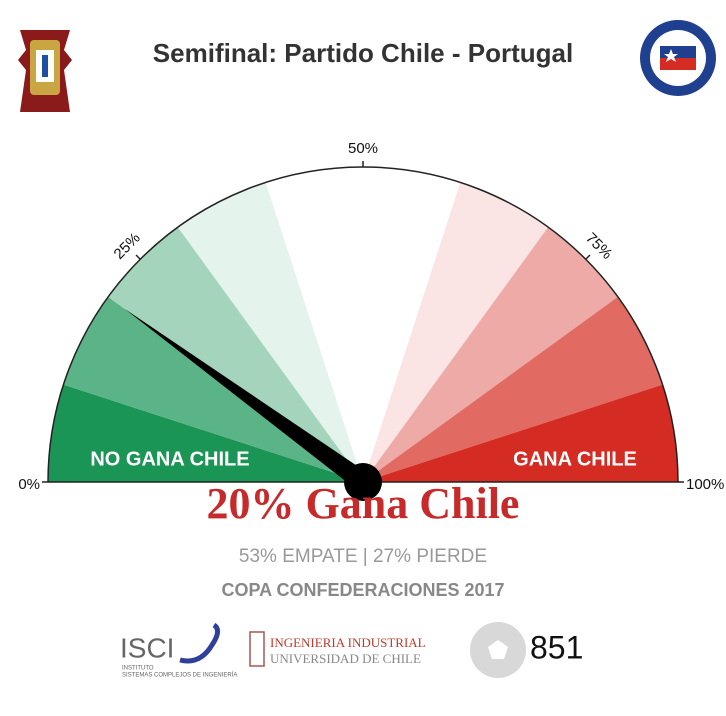 The height and width of the screenshot is (716, 726). I want to click on footer: COPA CONFEDERACIONES 2017, so click(362, 590).